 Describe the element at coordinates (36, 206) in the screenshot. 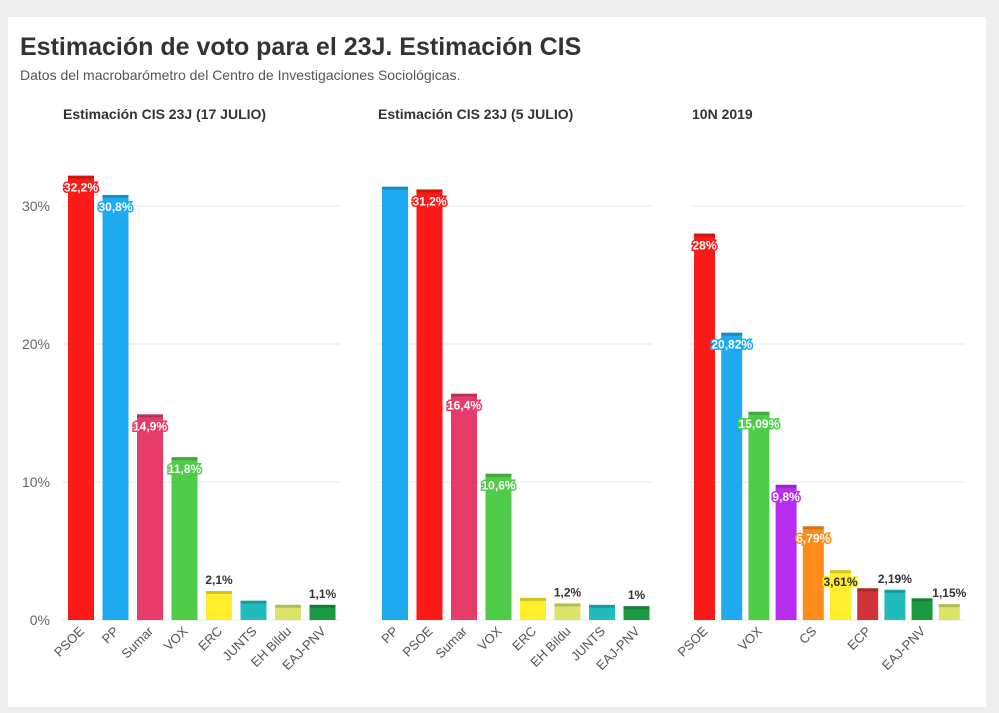

I see `y-tick-label: 30%` at that location.